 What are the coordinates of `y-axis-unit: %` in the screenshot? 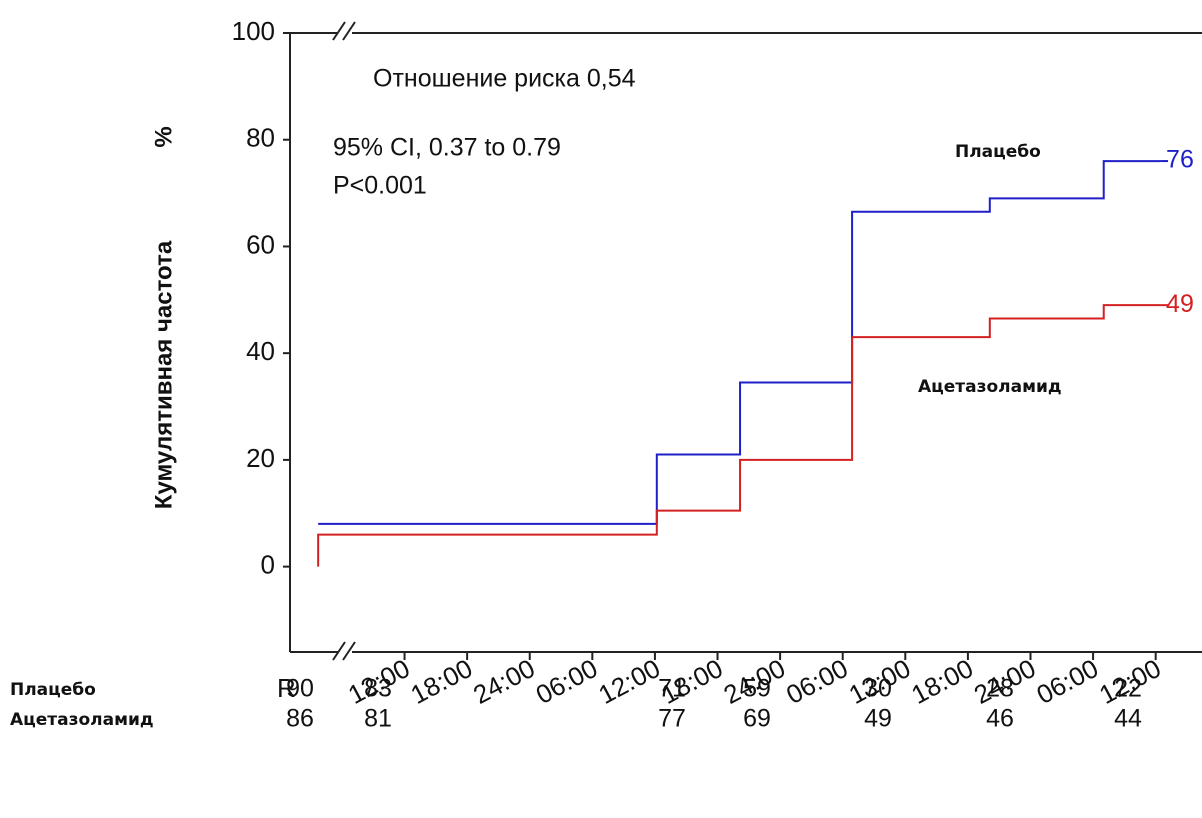 It's located at (163, 136).